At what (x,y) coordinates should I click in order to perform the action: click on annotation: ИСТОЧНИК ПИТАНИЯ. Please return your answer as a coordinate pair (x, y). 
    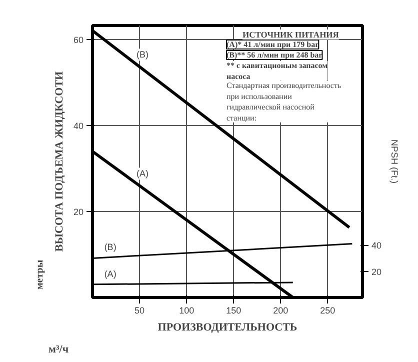
    Looking at the image, I should click on (290, 35).